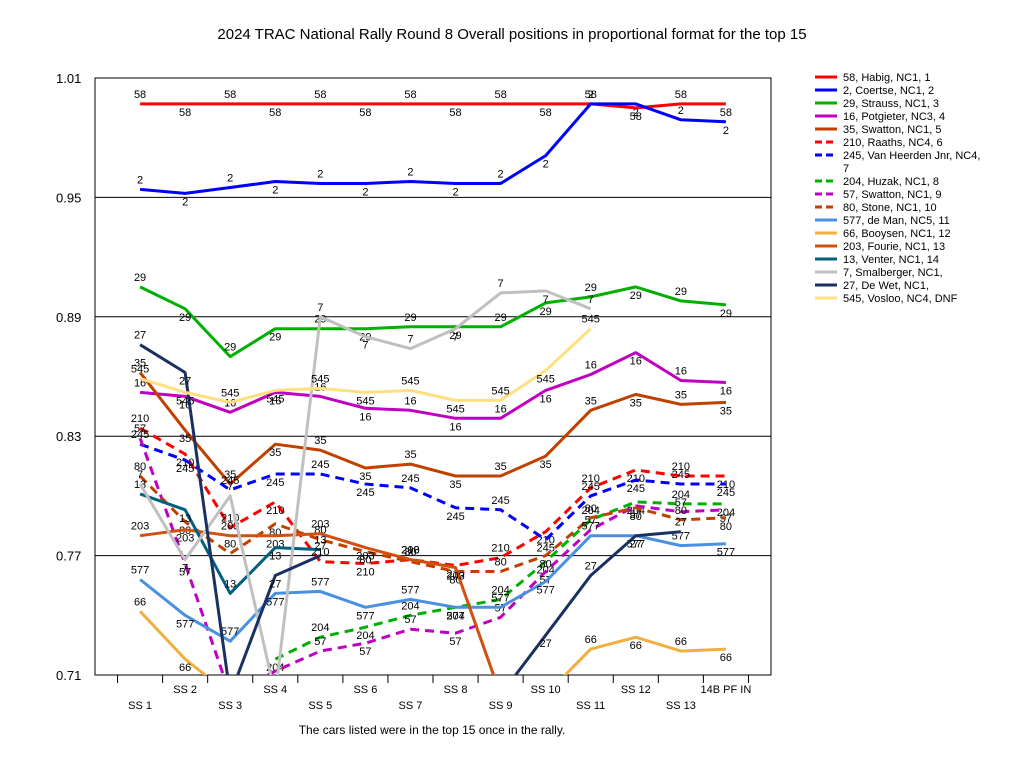 This screenshot has height=768, width=1024. I want to click on legend-entry: 210, Raaths, NC4, 6, so click(893, 143).